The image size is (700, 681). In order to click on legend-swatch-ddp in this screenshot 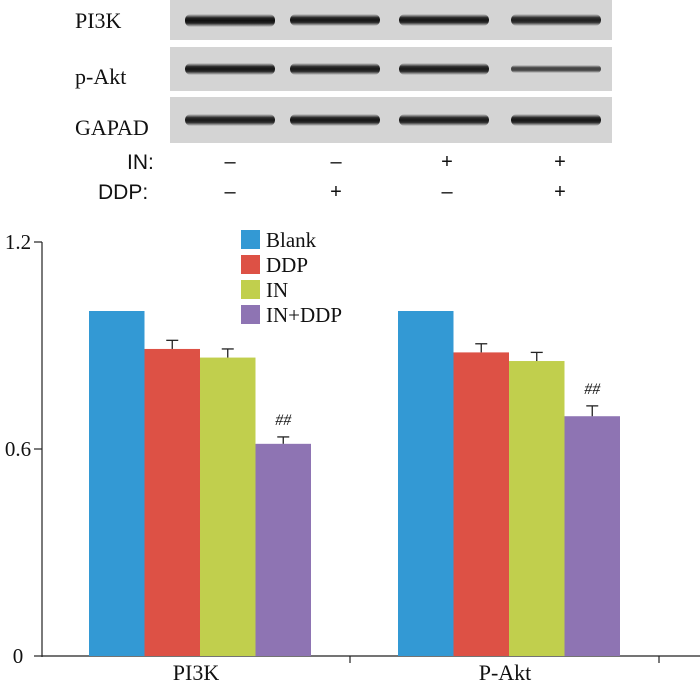, I will do `click(250, 264)`.